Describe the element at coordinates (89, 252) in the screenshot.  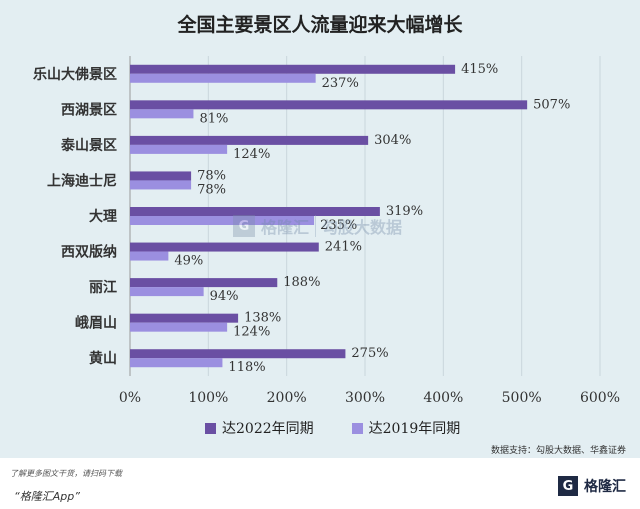
I see `y-tick-label: 西双版纳` at that location.